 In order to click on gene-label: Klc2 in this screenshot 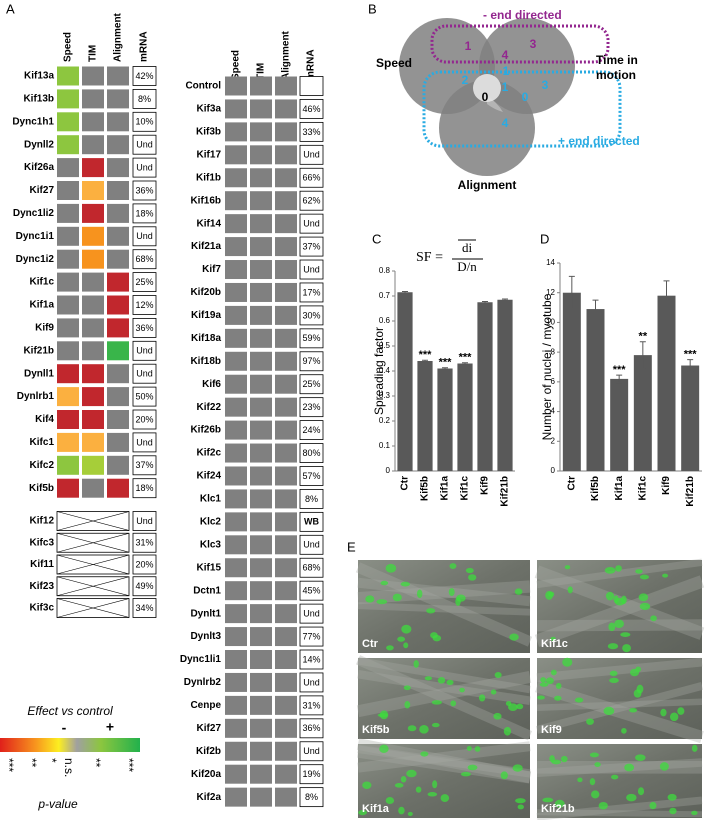, I will do `click(211, 522)`.